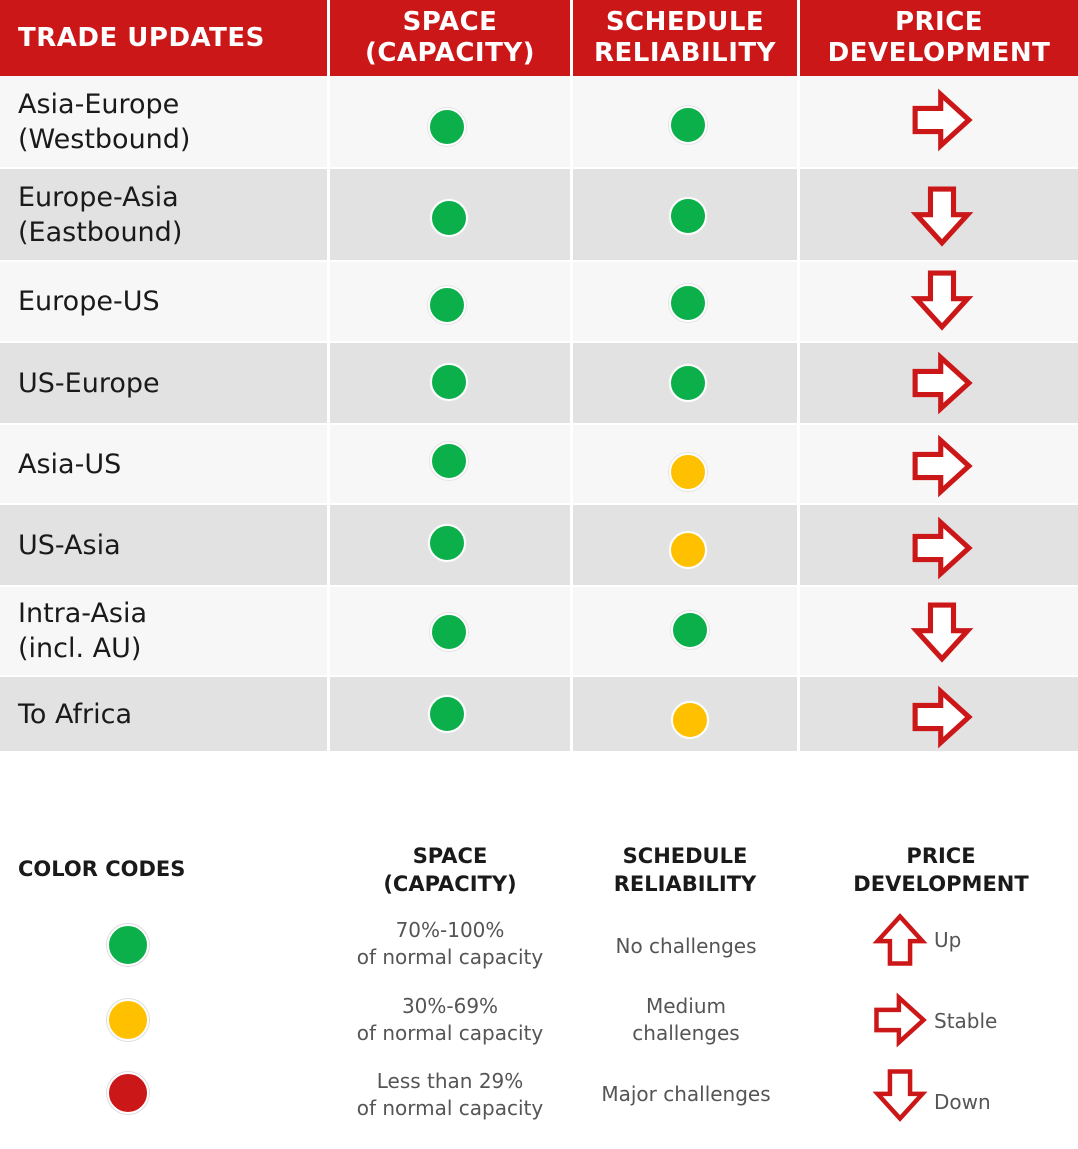 The height and width of the screenshot is (1149, 1078). I want to click on legend-schedule-title: SCHEDULE RELIABILITY, so click(685, 870).